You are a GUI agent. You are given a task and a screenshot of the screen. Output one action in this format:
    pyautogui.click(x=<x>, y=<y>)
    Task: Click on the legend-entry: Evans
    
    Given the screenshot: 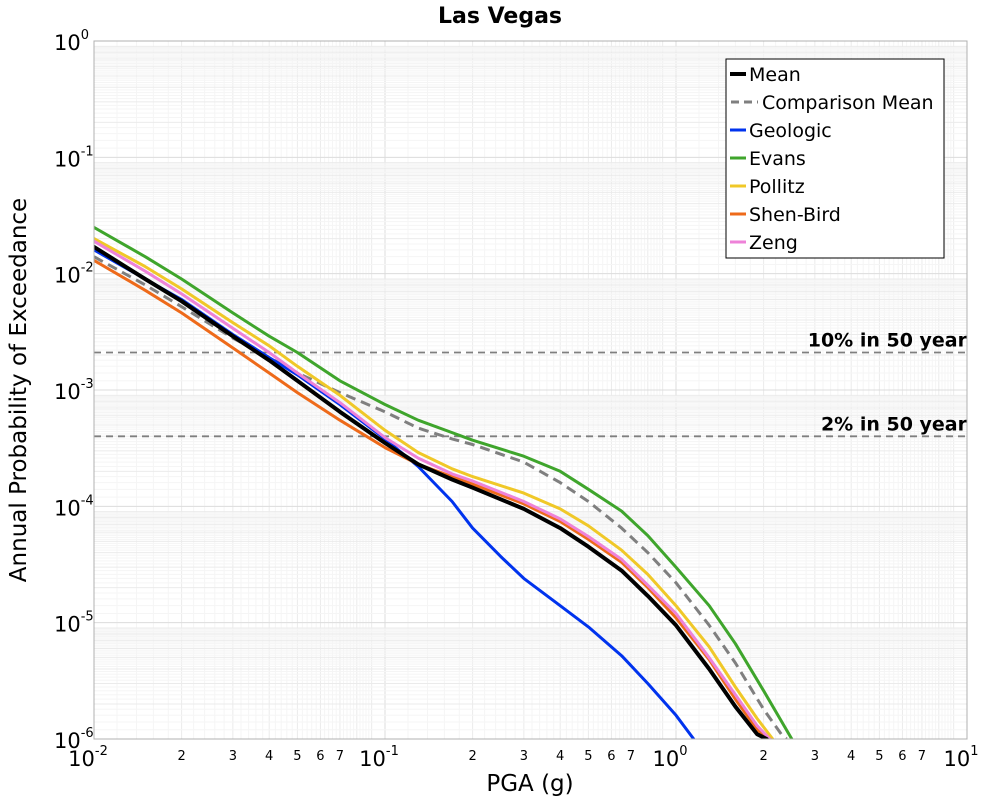 What is the action you would take?
    pyautogui.click(x=777, y=159)
    